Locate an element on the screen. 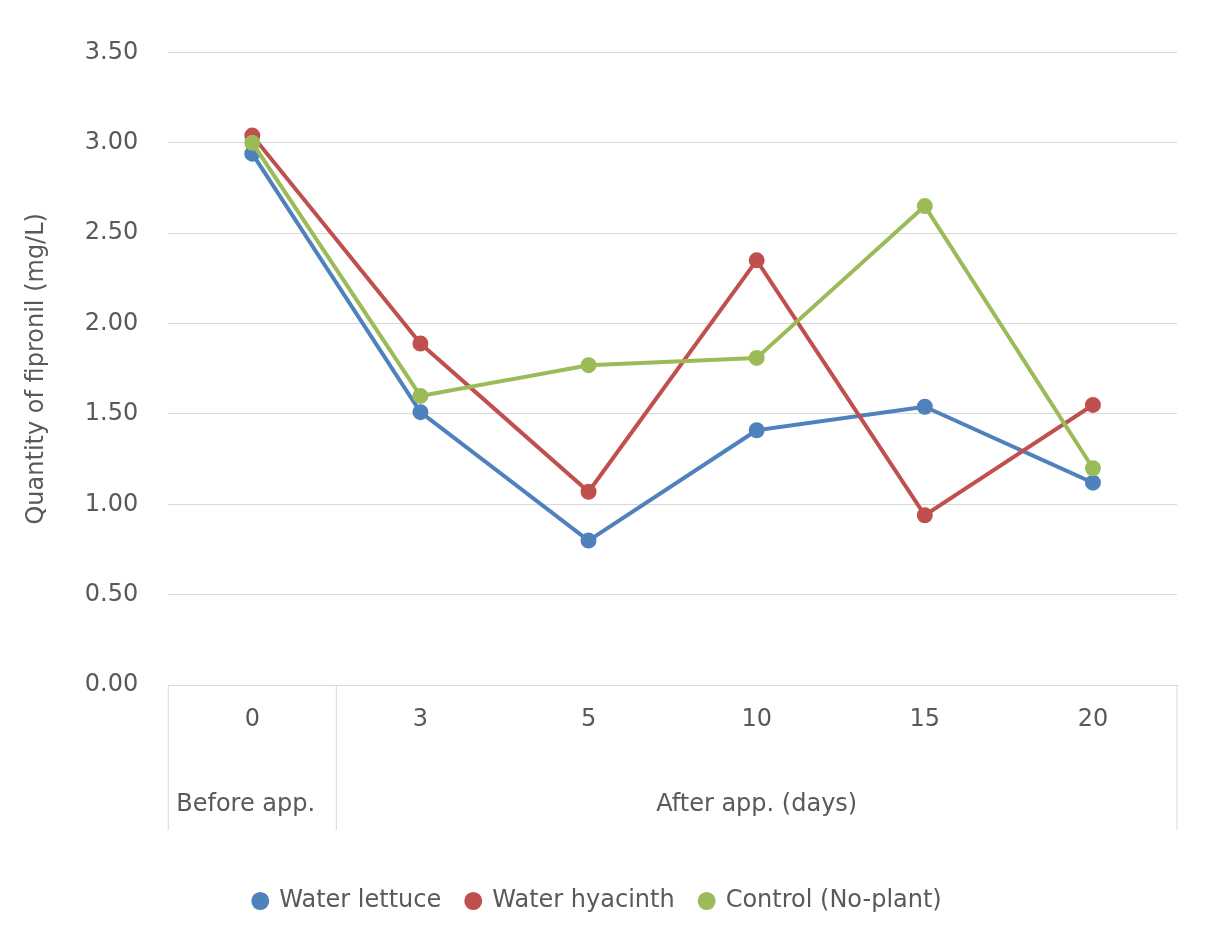 This screenshot has height=931, width=1205. y-tick-label: 3.00 is located at coordinates (111, 141).